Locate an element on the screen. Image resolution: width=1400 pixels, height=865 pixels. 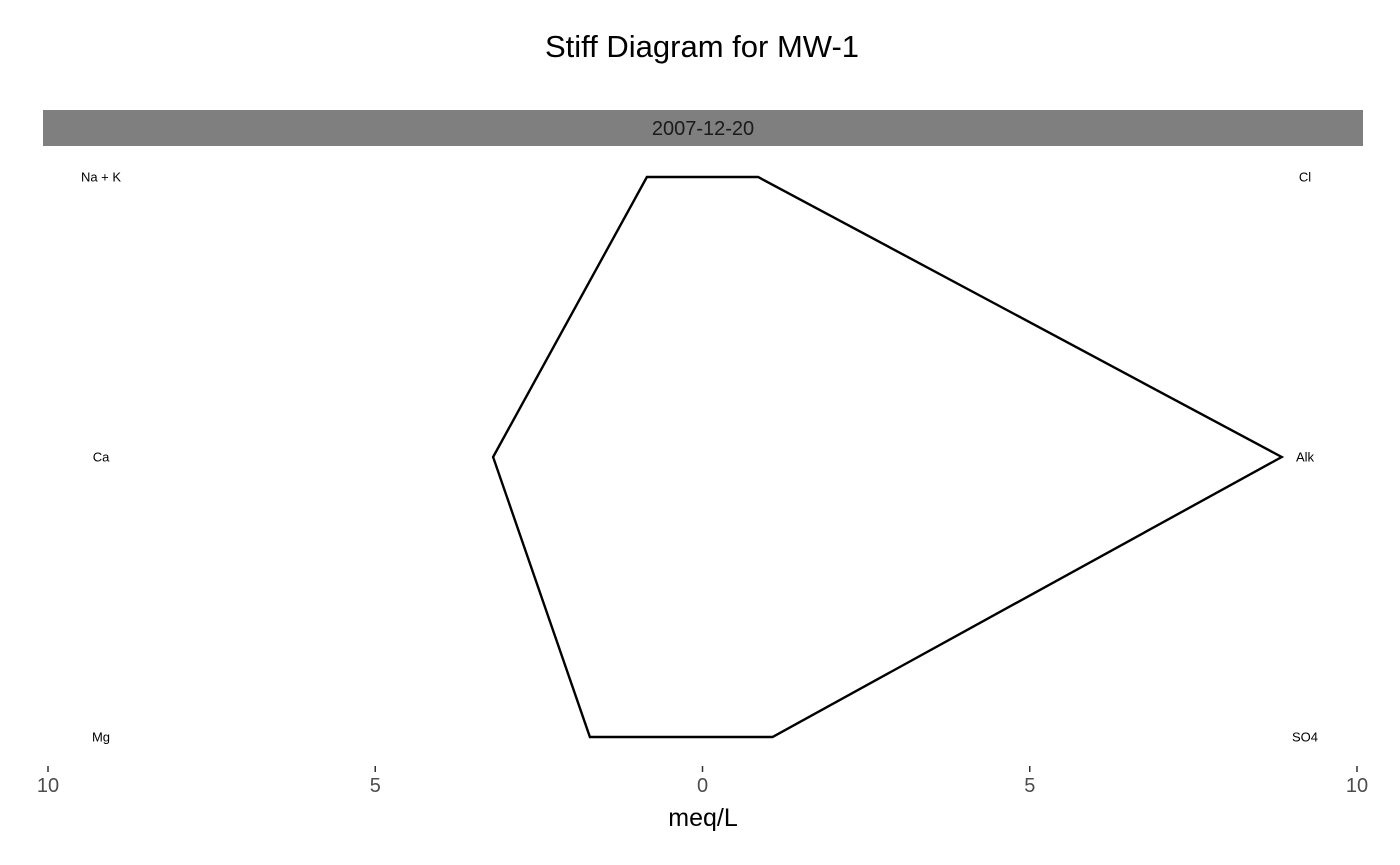
anion-label: Alk is located at coordinates (1305, 457).